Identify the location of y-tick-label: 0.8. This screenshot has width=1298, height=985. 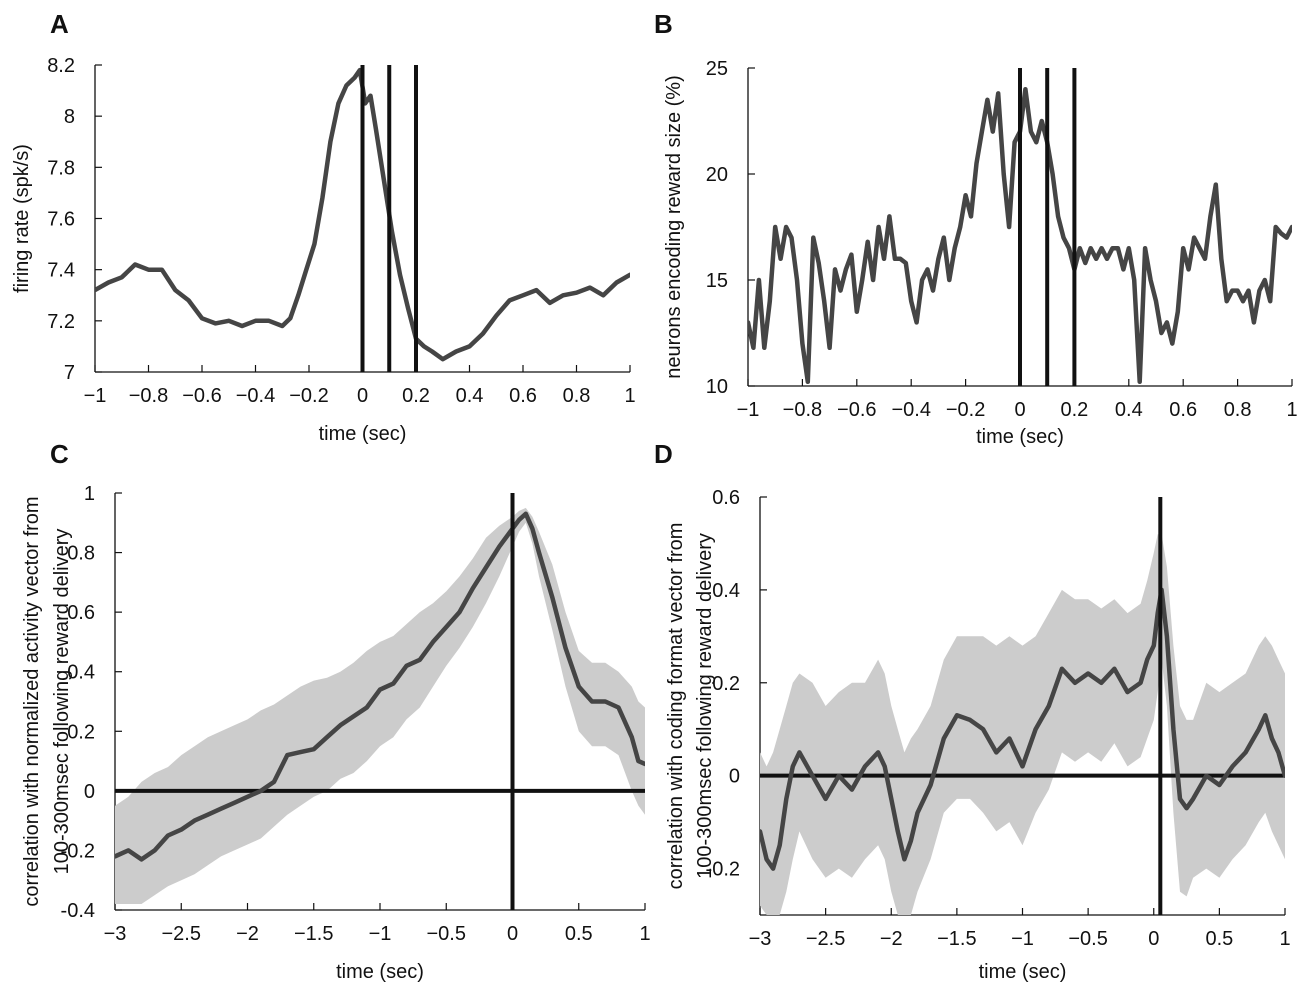
(81, 554).